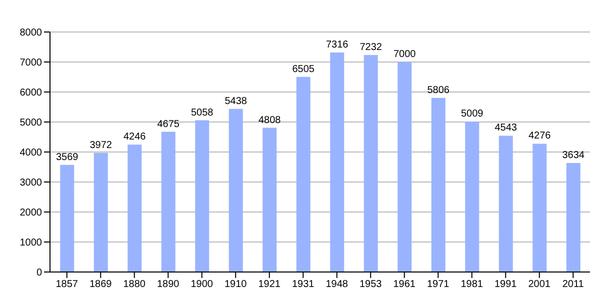 This screenshot has width=605, height=300. Describe the element at coordinates (168, 124) in the screenshot. I see `data-label: 4675` at that location.